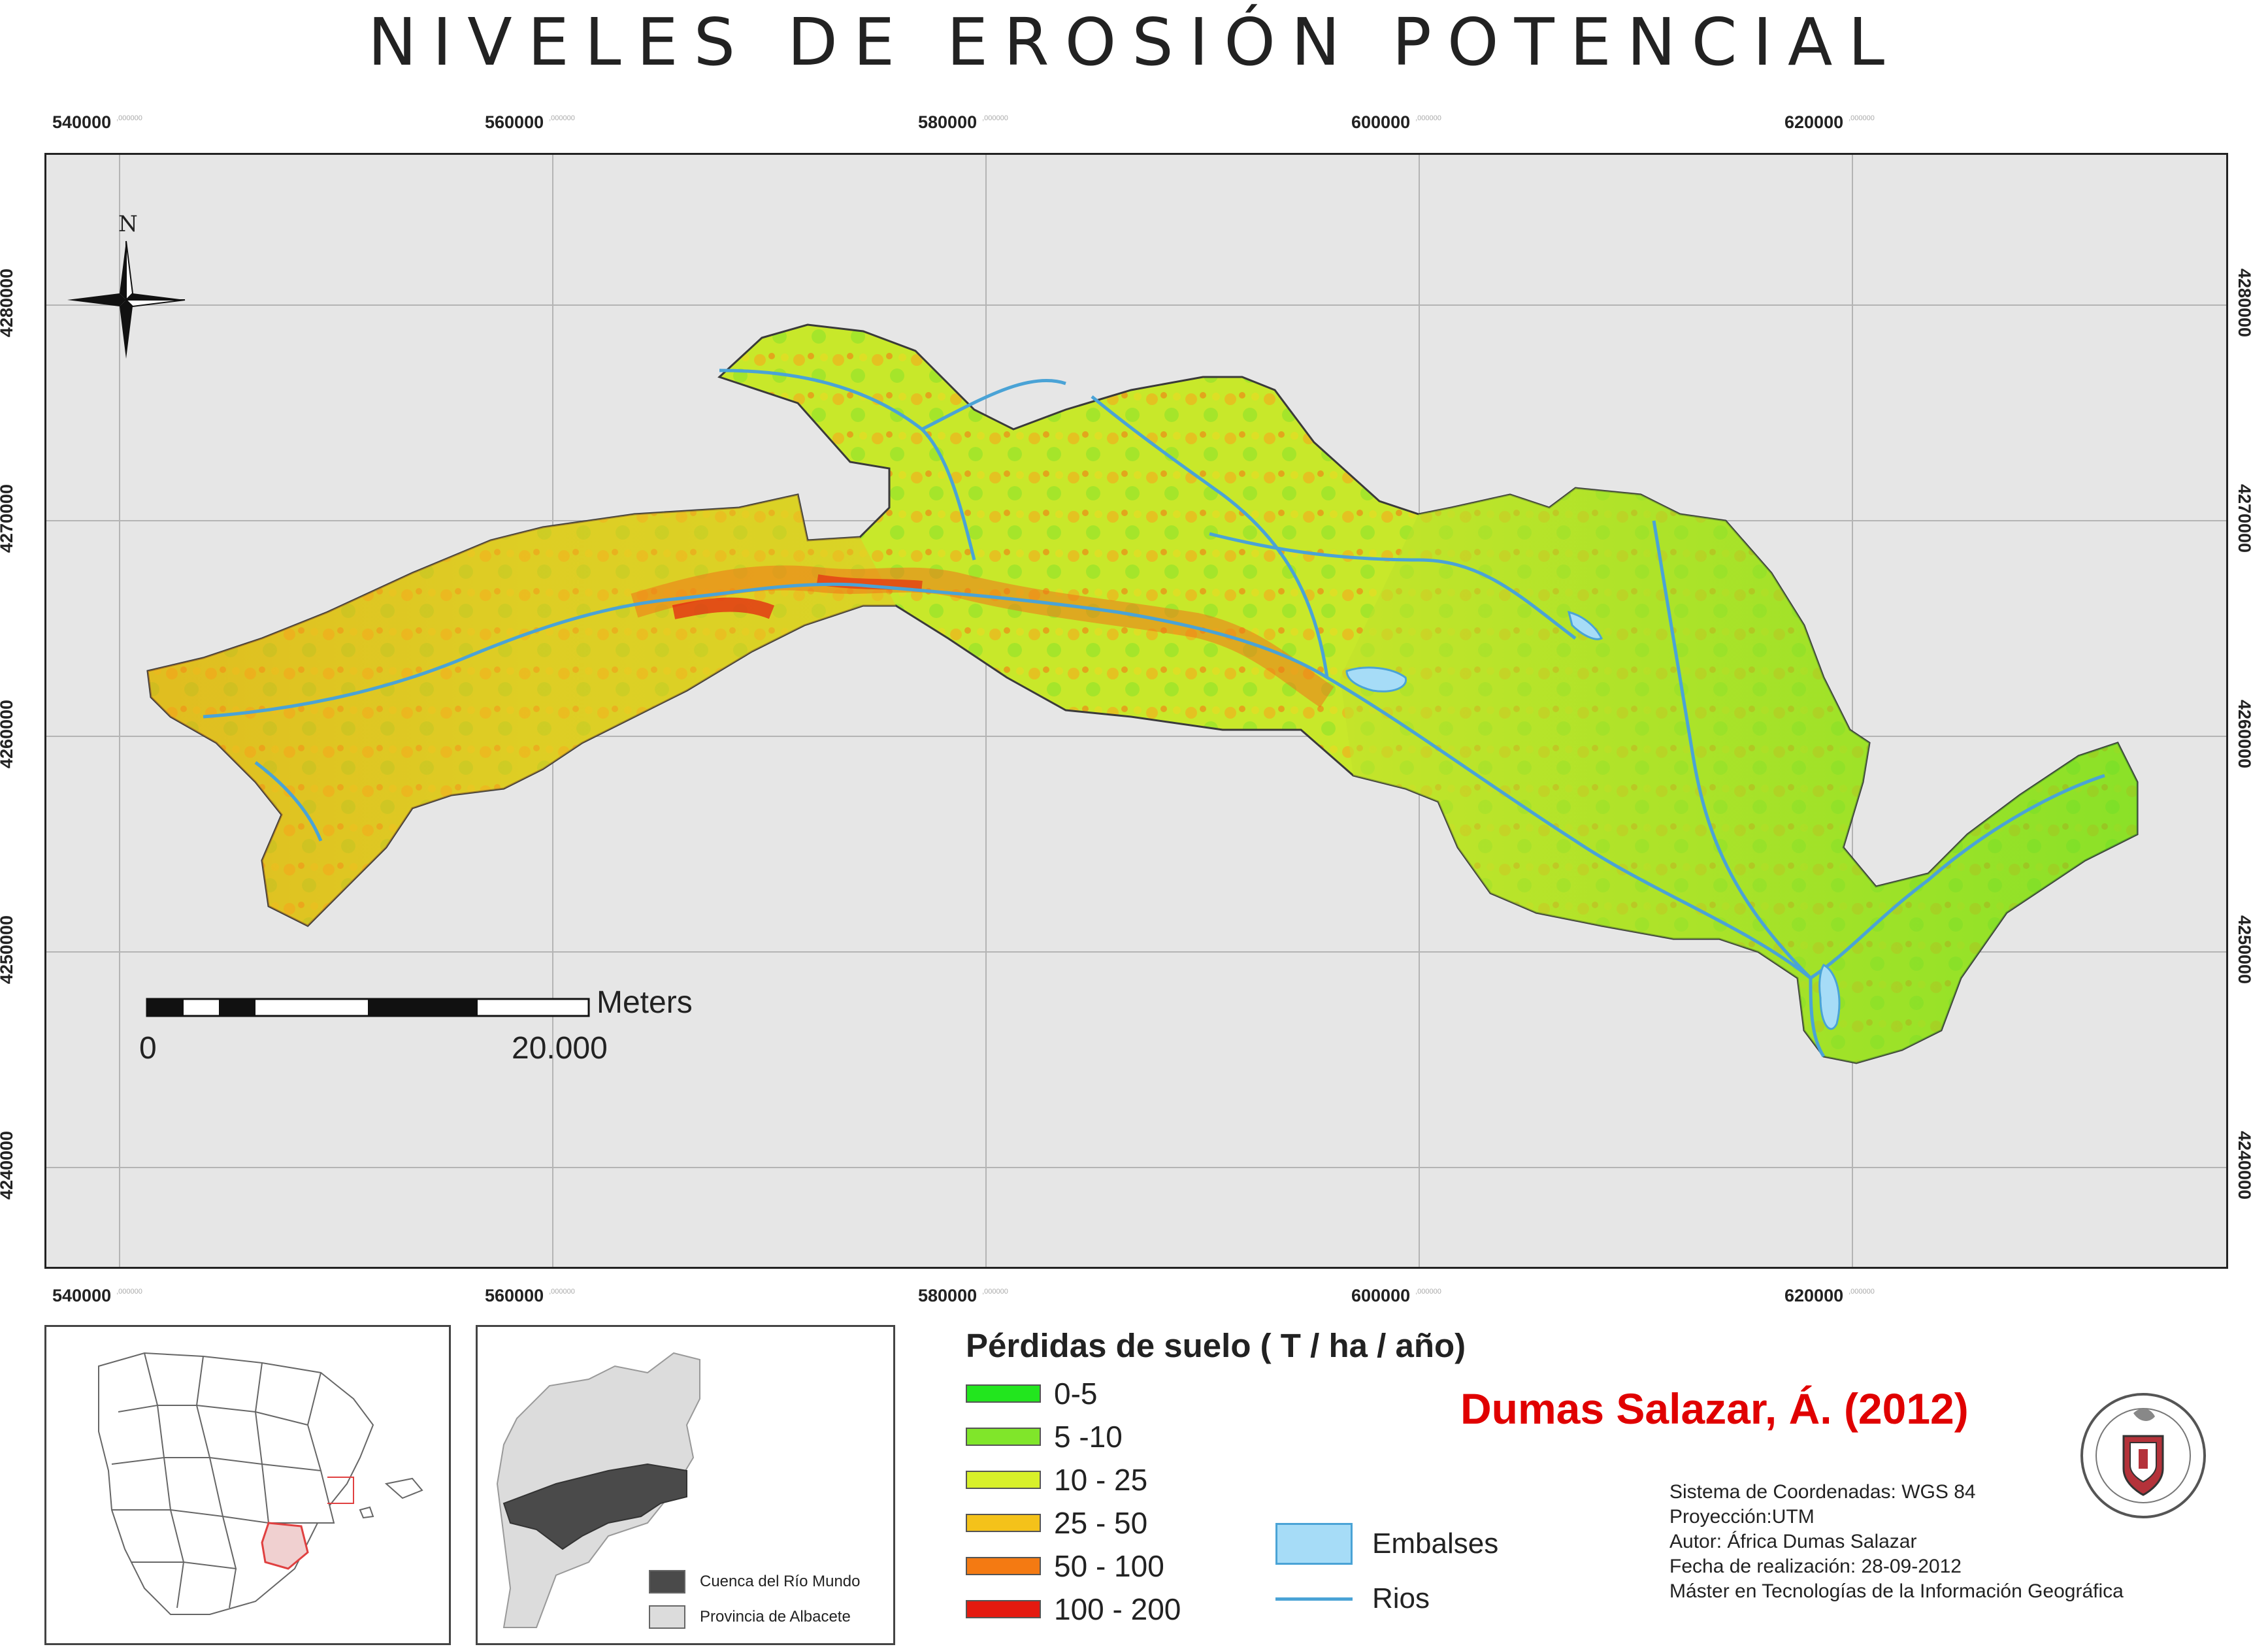 The height and width of the screenshot is (1651, 2268). What do you see at coordinates (148, 1049) in the screenshot?
I see `scale-start-label: 0` at bounding box center [148, 1049].